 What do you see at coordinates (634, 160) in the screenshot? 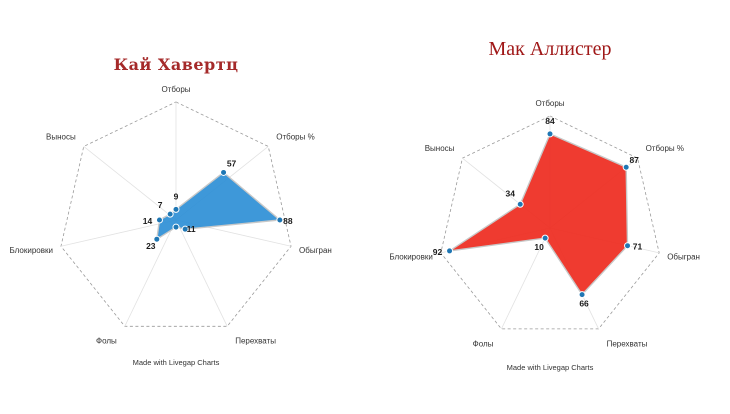
I see `value-label: 87` at bounding box center [634, 160].